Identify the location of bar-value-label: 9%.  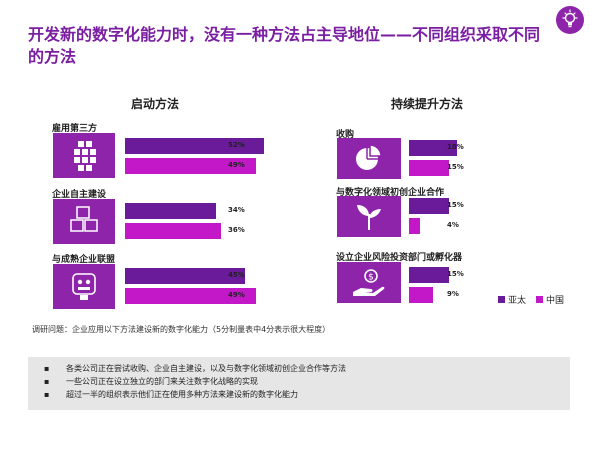
(453, 294).